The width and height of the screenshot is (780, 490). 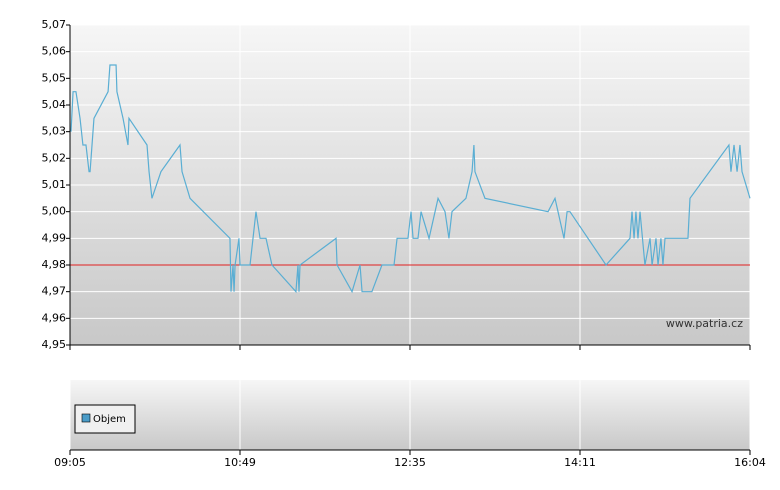 What do you see at coordinates (54, 131) in the screenshot?
I see `y-tick-label: 5,03` at bounding box center [54, 131].